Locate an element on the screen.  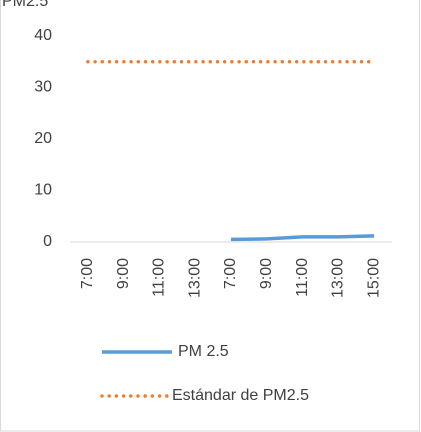
y-tick-label: 20 is located at coordinates (43, 138).